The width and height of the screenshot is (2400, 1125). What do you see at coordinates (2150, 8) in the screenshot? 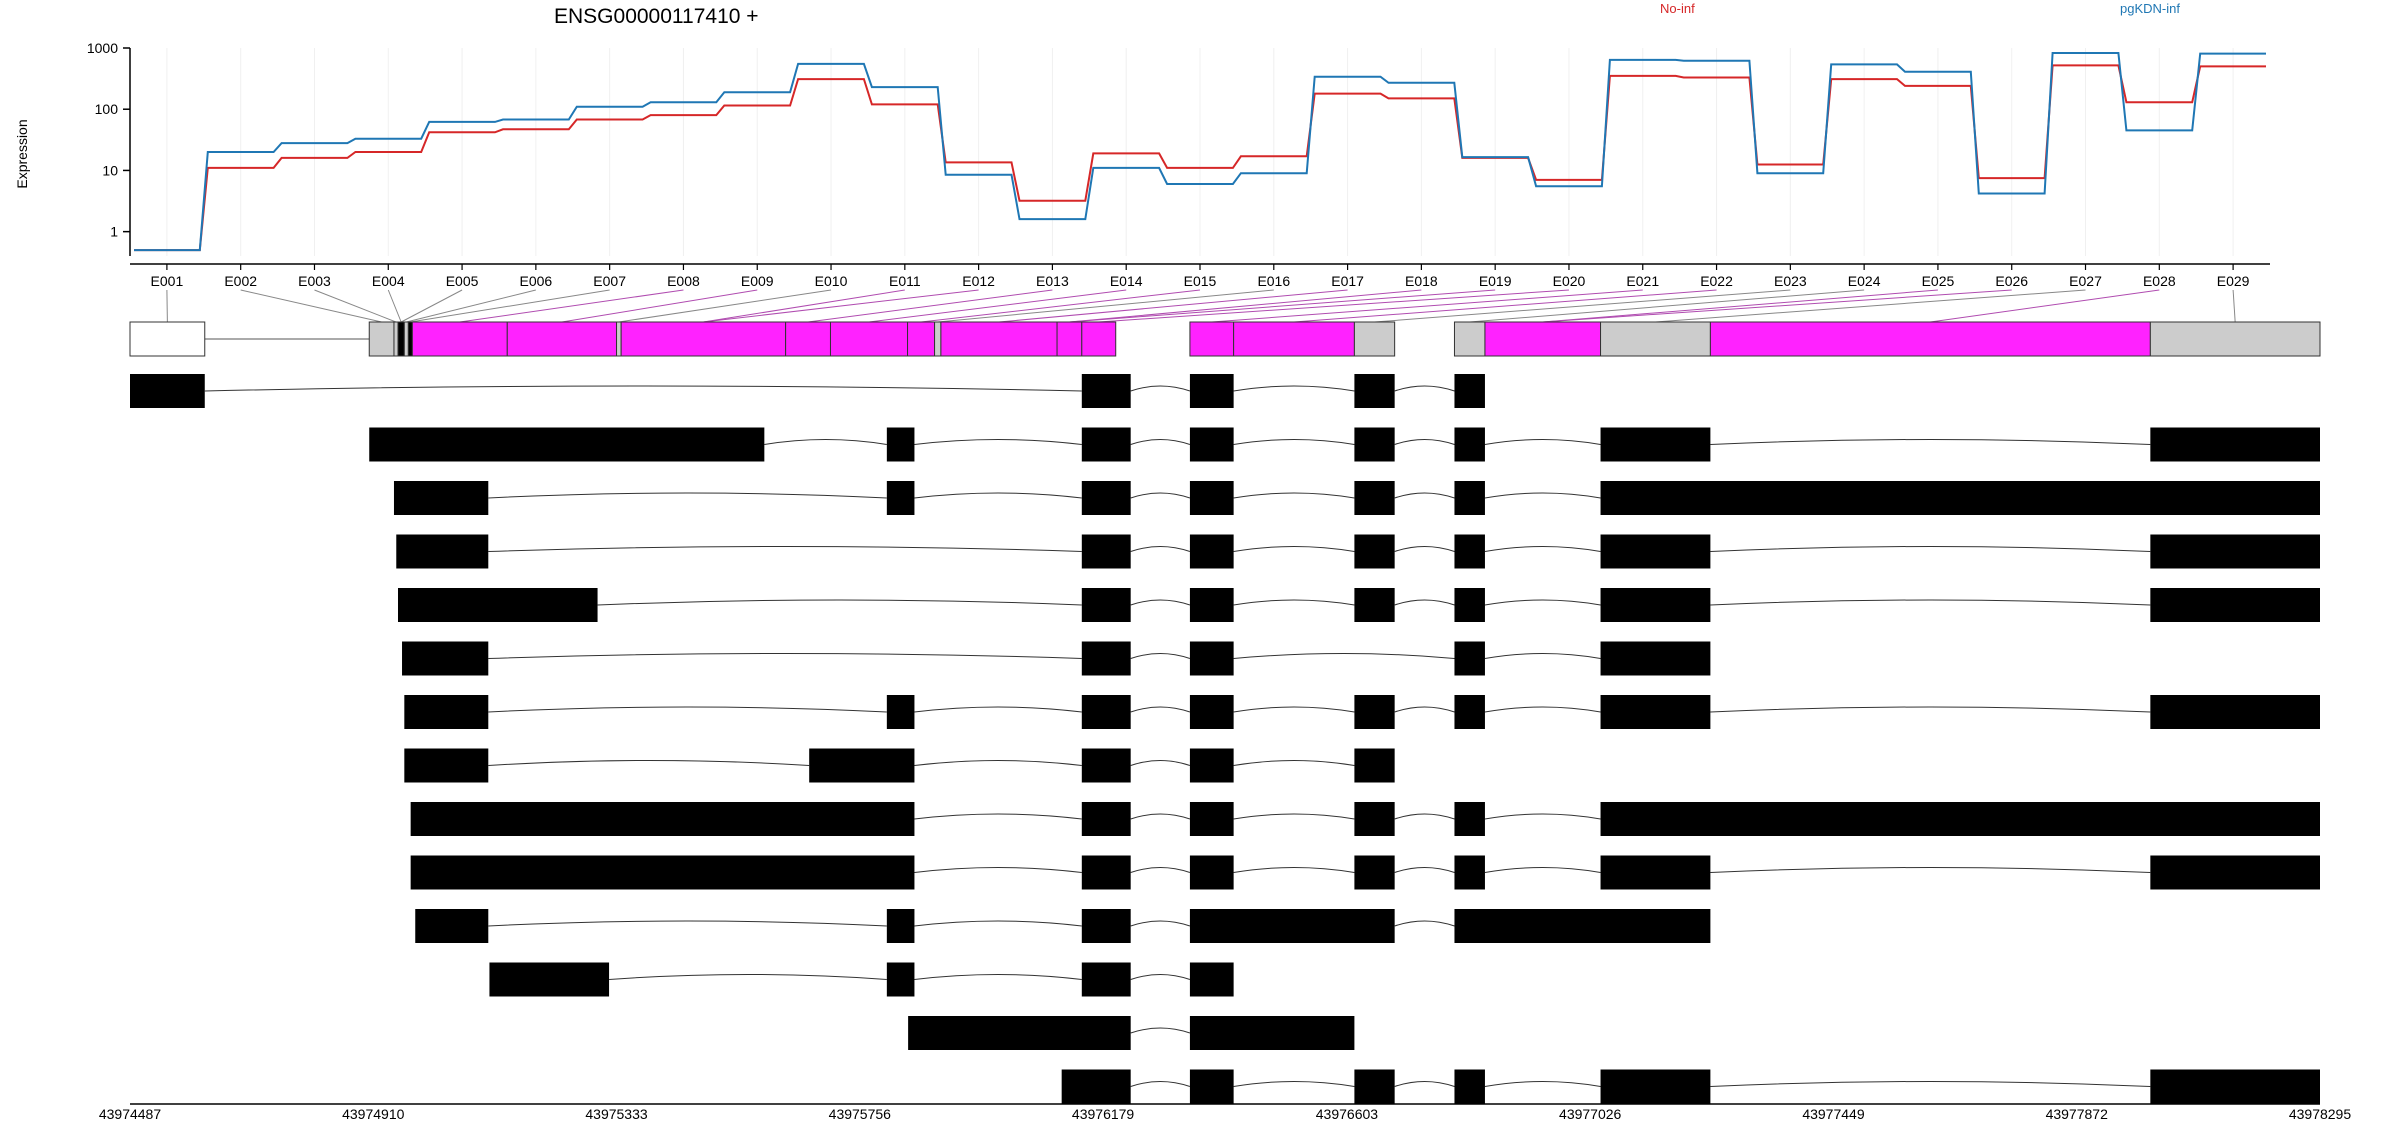
I see `legend-pgkdn-inf: pgKDN-inf` at bounding box center [2150, 8].